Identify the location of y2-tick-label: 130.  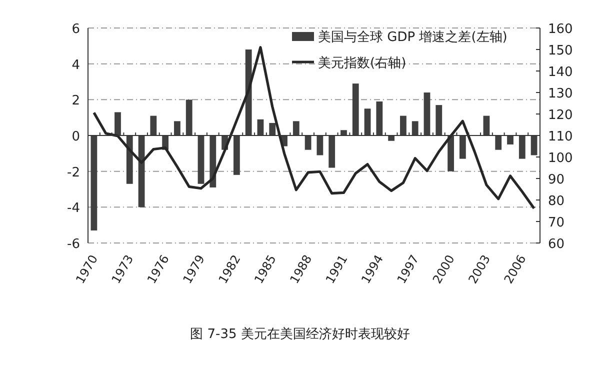
(560, 94).